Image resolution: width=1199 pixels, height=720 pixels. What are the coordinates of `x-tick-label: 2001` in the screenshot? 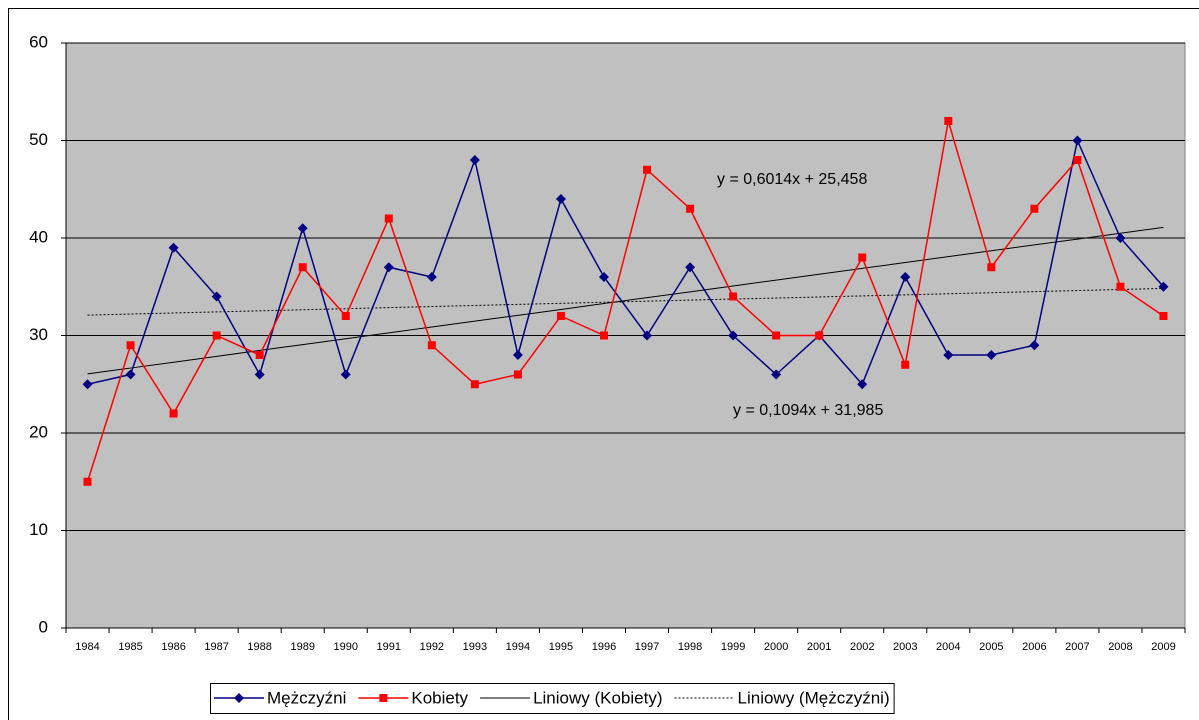 It's located at (819, 647).